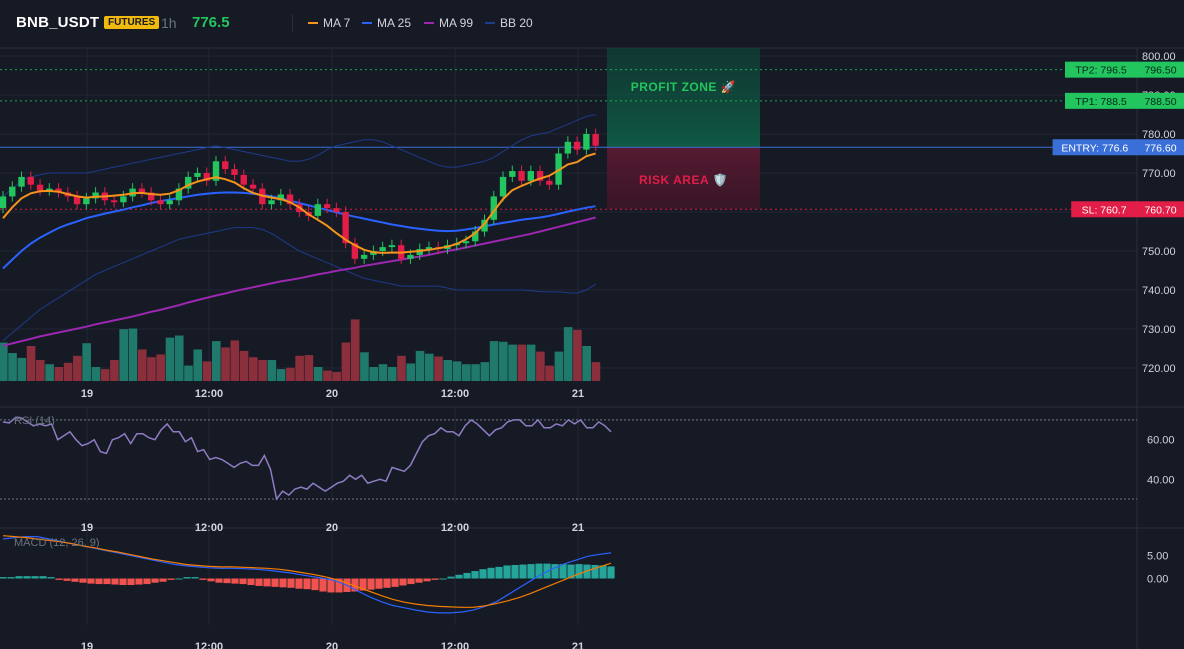 The height and width of the screenshot is (649, 1184). I want to click on legend-bb20: BB 20, so click(509, 23).